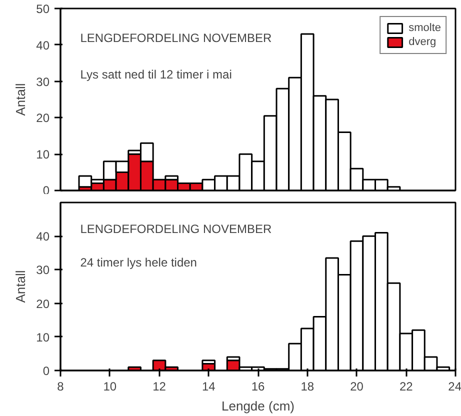  What do you see at coordinates (46, 371) in the screenshot?
I see `y-tick-label: 0` at bounding box center [46, 371].